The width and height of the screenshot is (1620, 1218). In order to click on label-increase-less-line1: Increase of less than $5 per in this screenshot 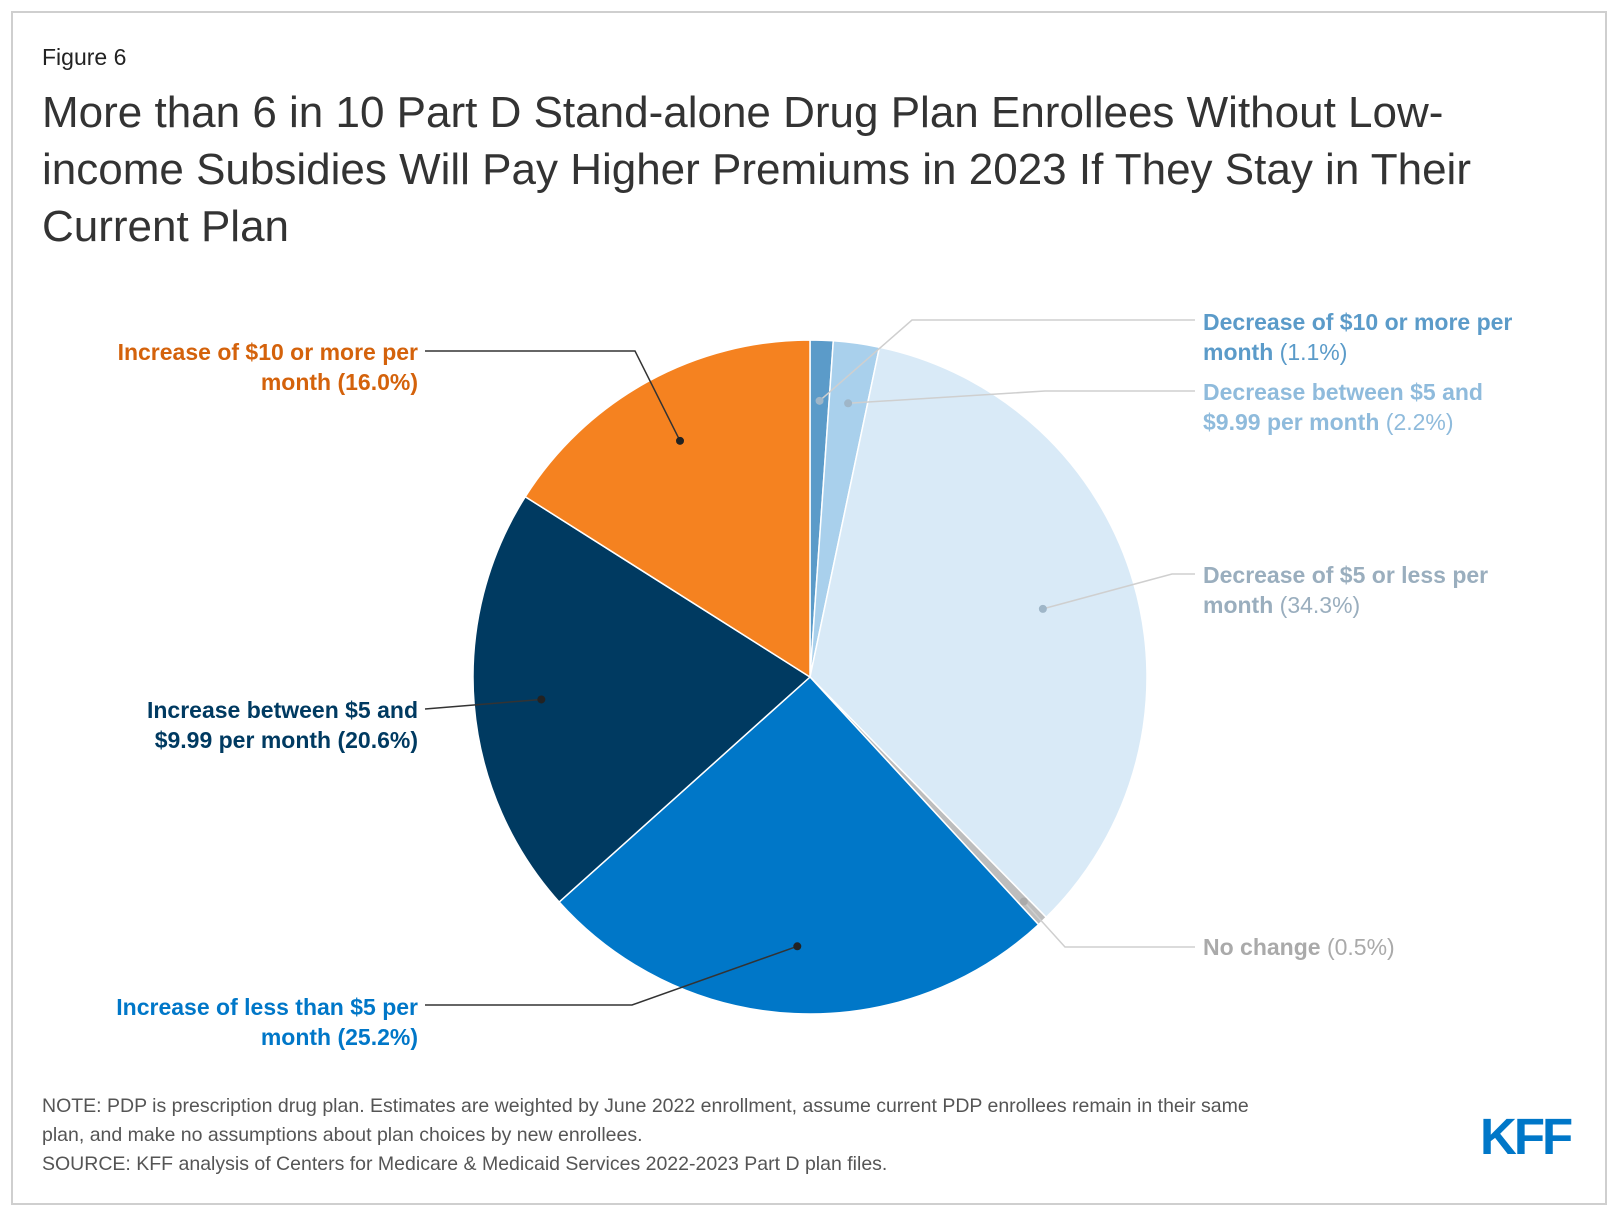, I will do `click(267, 1007)`.